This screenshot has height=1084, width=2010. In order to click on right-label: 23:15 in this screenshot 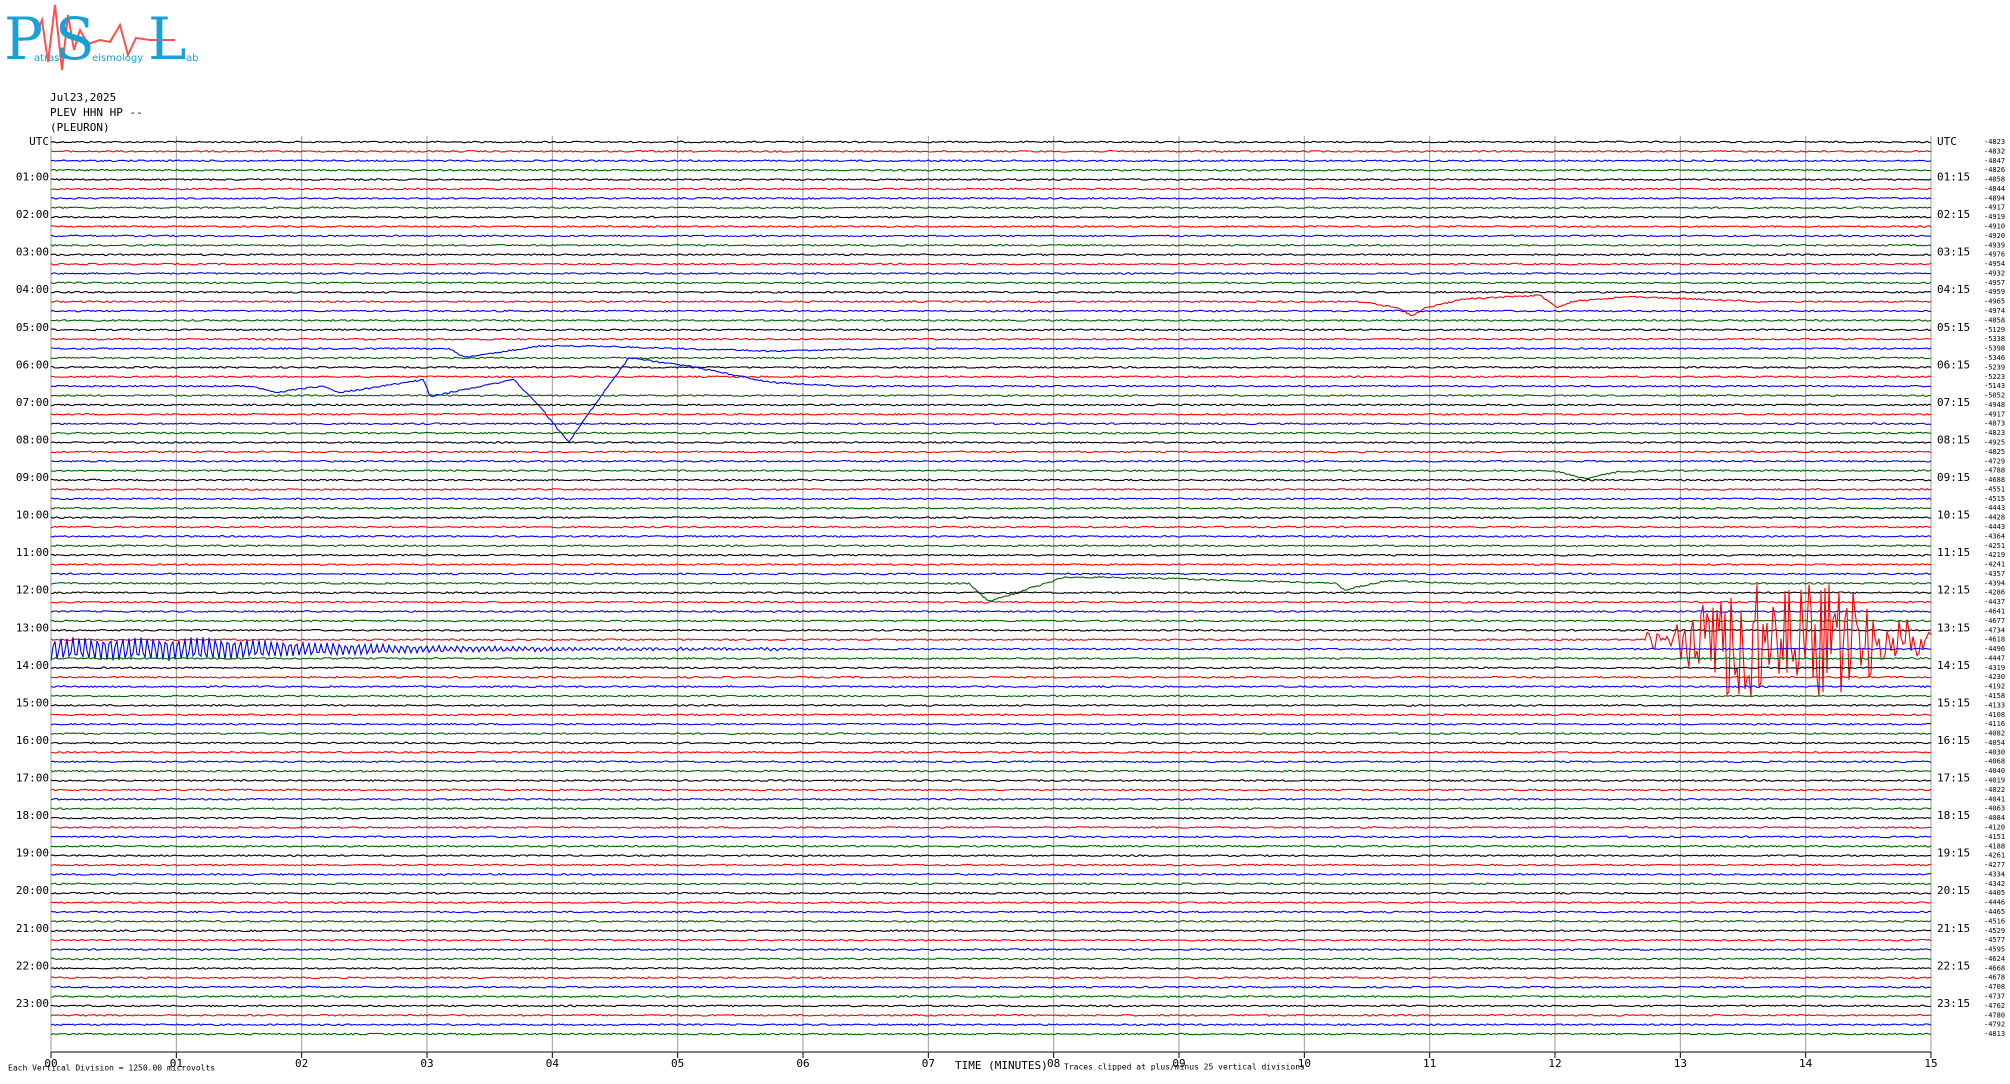, I will do `click(1953, 1003)`.